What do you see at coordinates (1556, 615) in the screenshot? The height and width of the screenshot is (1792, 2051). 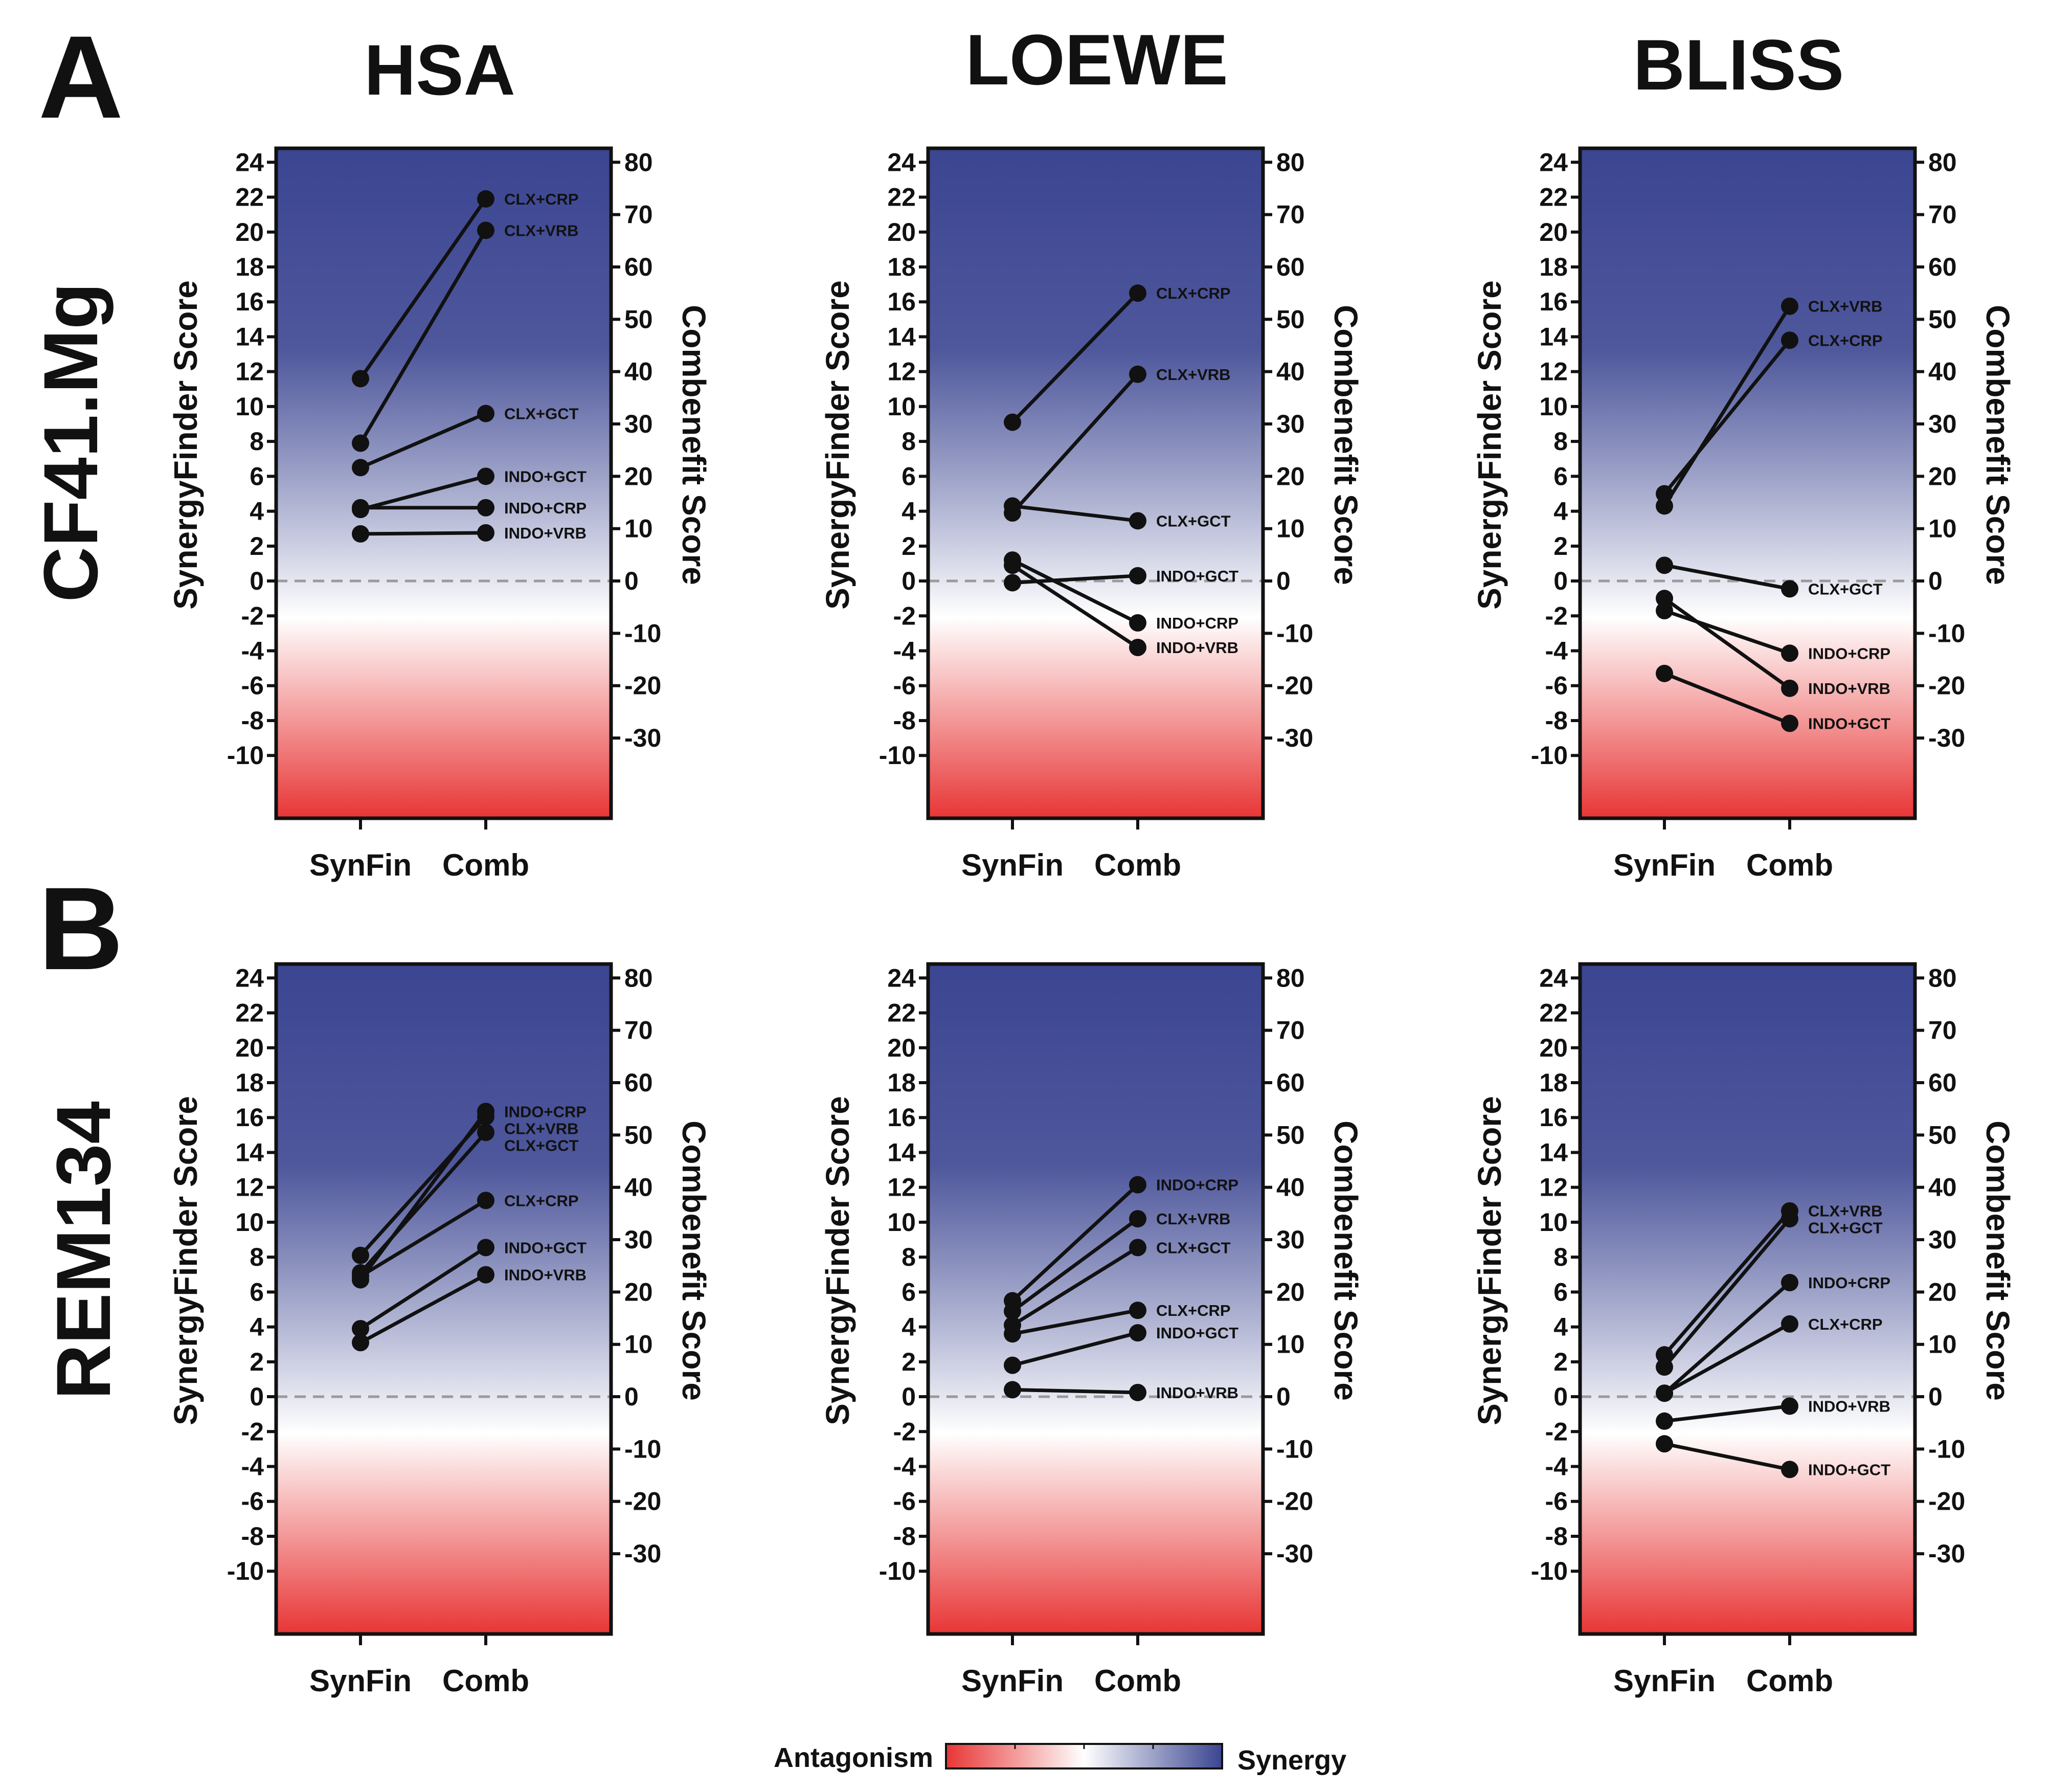 I see `left-tick-label: -2` at bounding box center [1556, 615].